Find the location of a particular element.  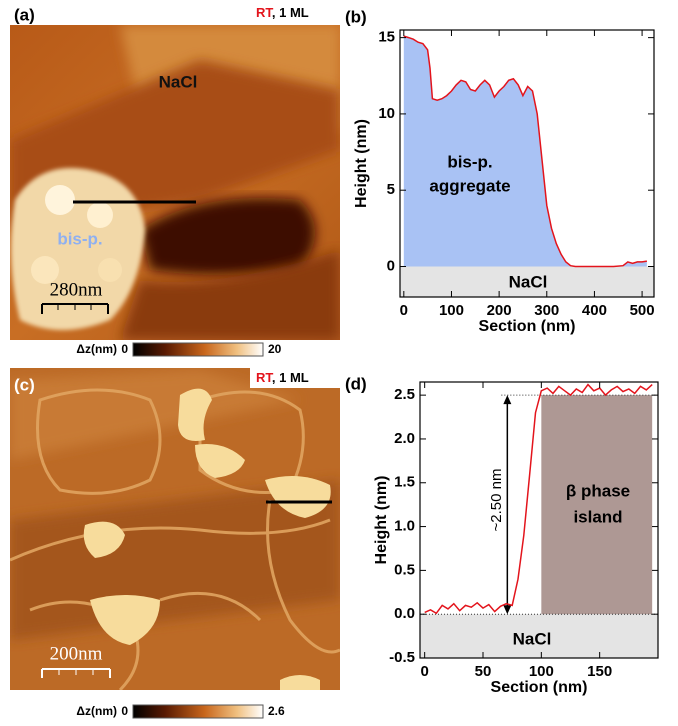

x-tick-label: 200 is located at coordinates (499, 310).